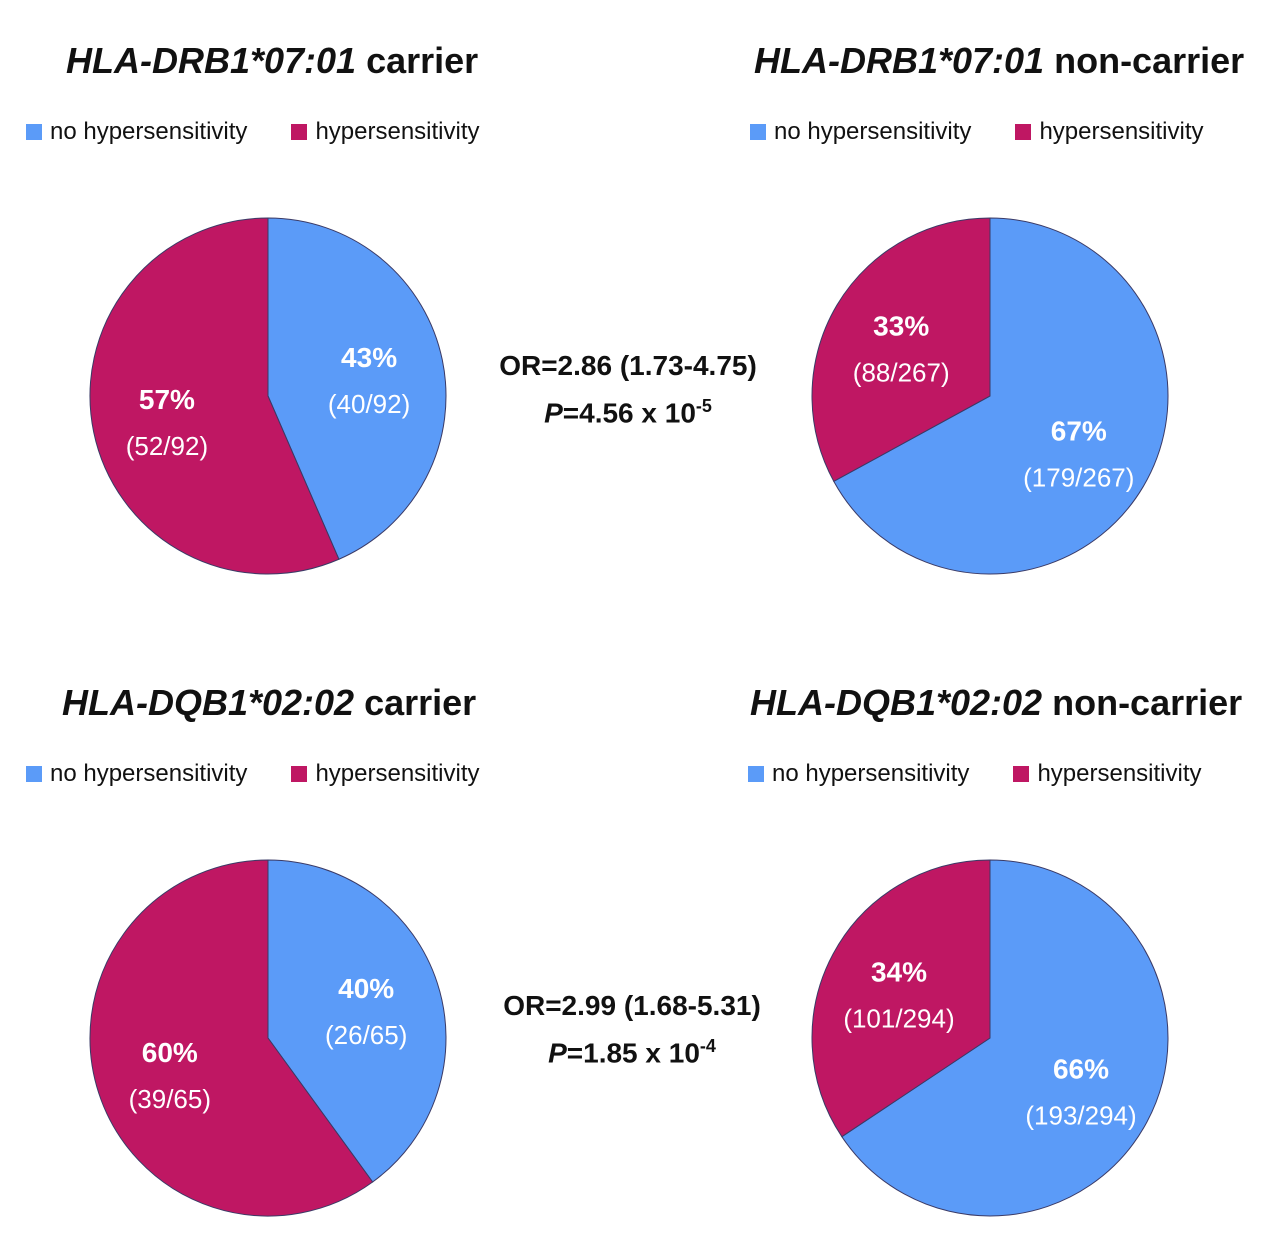 Image resolution: width=1280 pixels, height=1245 pixels. I want to click on p-exponent: -4, so click(707, 1046).